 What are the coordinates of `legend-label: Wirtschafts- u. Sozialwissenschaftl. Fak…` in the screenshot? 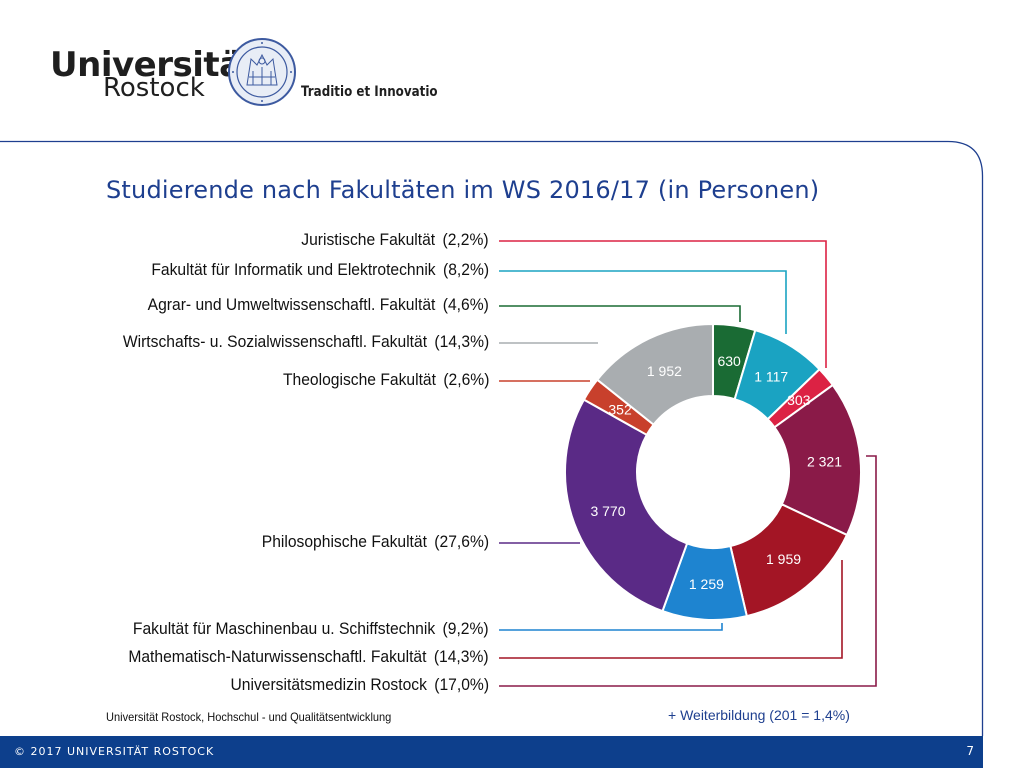 It's located at (274, 341).